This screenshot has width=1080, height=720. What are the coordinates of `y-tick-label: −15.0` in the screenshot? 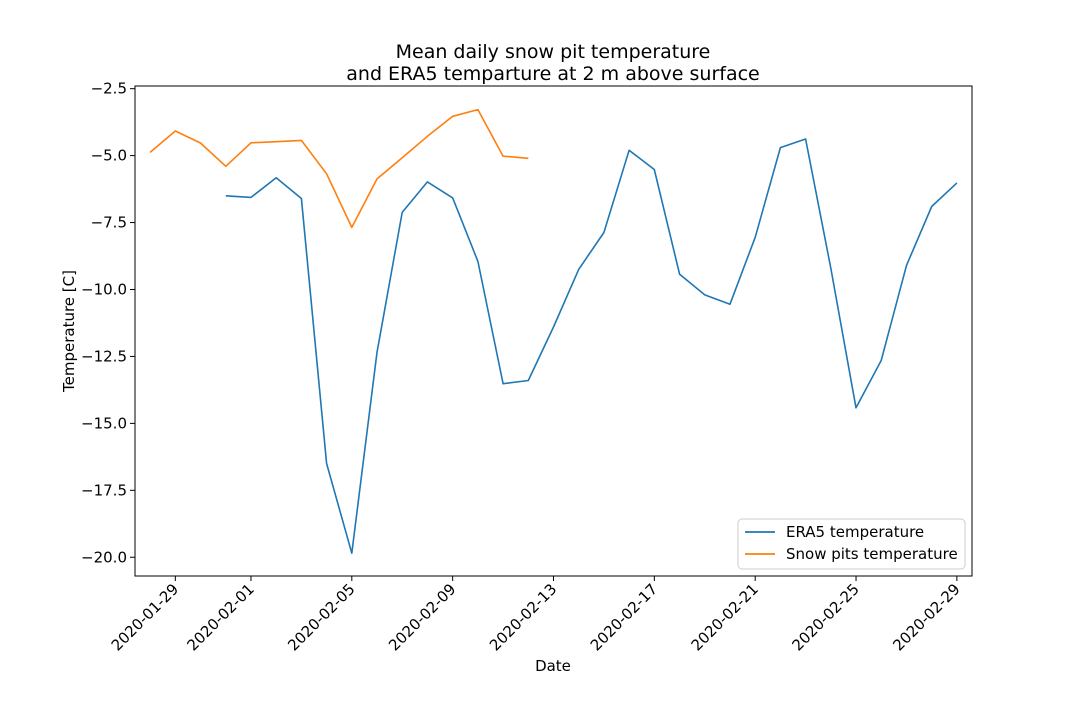 It's located at (104, 423).